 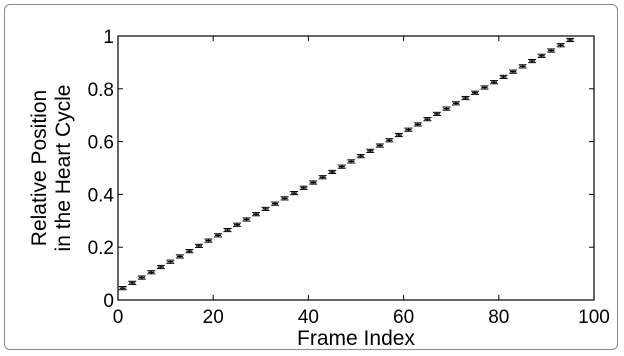 I want to click on y-tick-label: 0.6, so click(x=101, y=143).